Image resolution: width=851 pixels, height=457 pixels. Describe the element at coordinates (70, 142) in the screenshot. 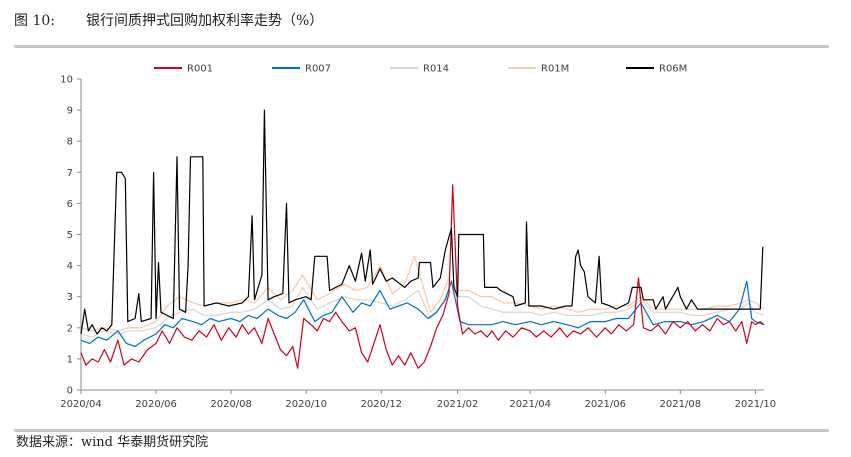

I see `y-tick-label: 8` at that location.